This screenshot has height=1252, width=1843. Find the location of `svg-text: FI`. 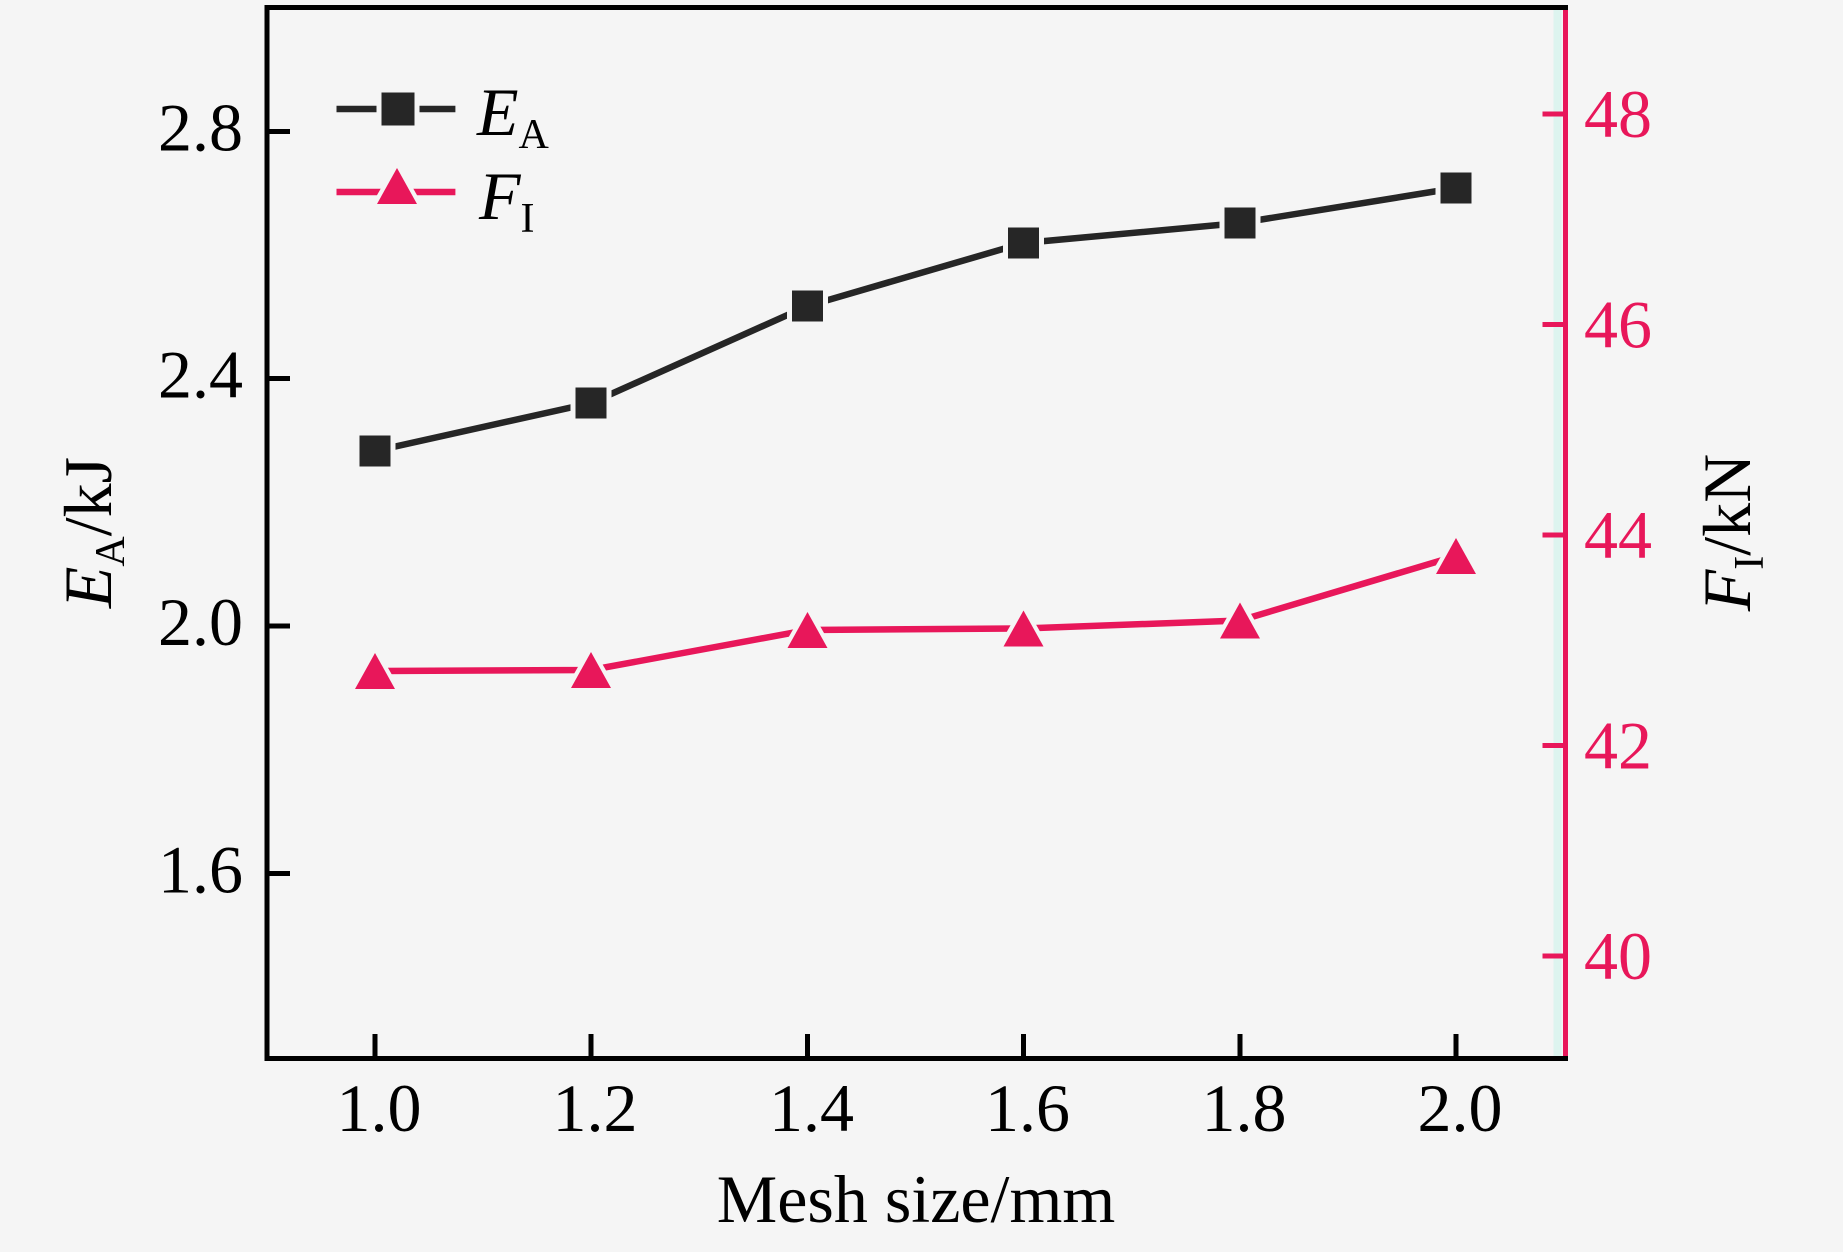

svg-text: FI is located at coordinates (506, 200).